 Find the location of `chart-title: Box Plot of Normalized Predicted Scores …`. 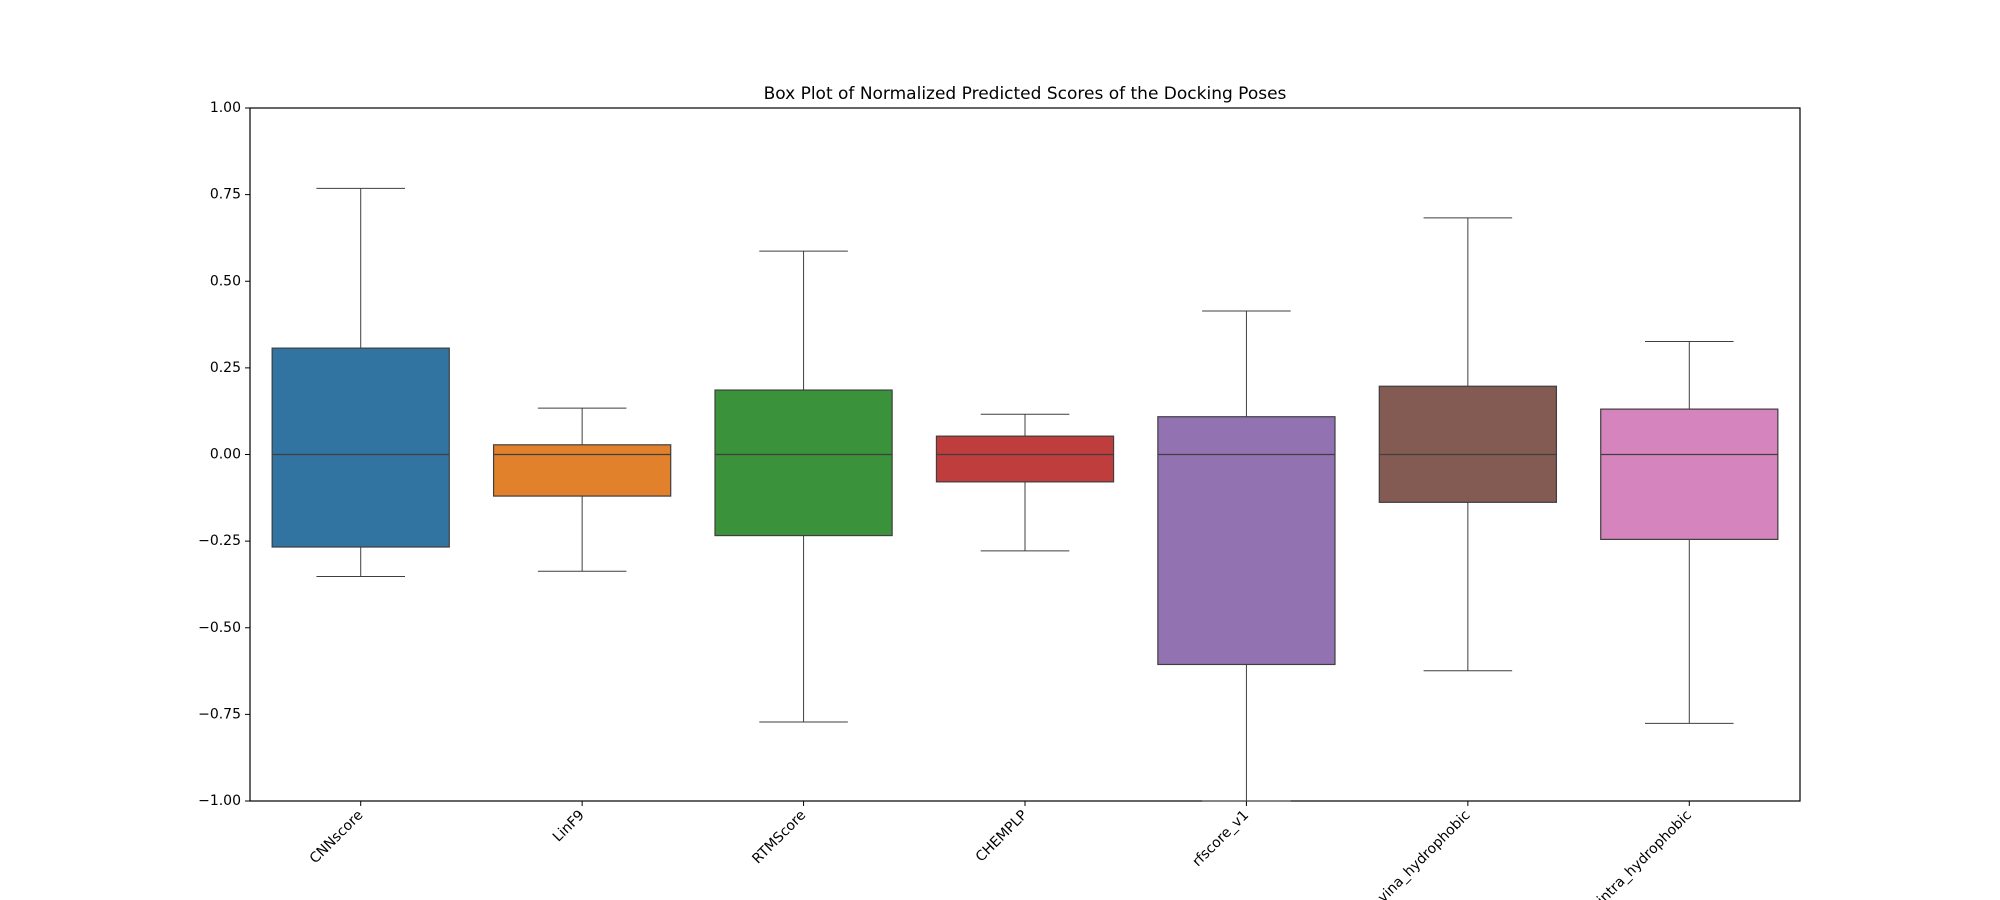

chart-title: Box Plot of Normalized Predicted Scores … is located at coordinates (1025, 94).